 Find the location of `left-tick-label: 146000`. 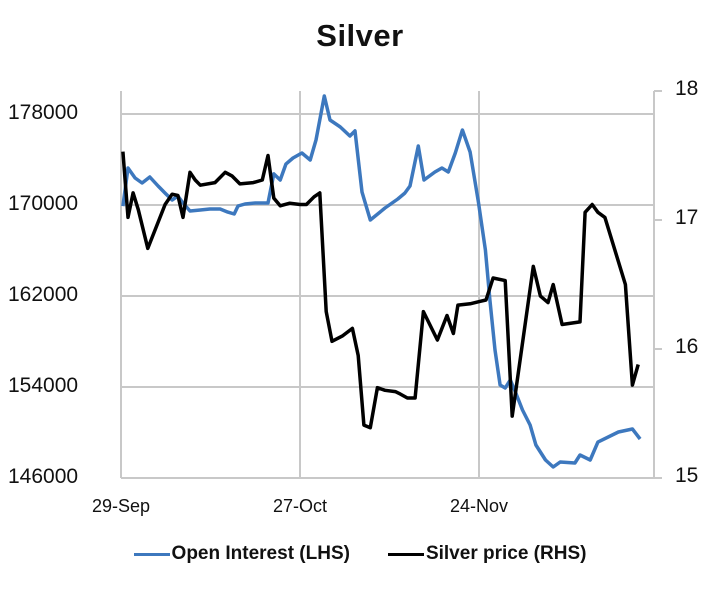

left-tick-label: 146000 is located at coordinates (43, 476).